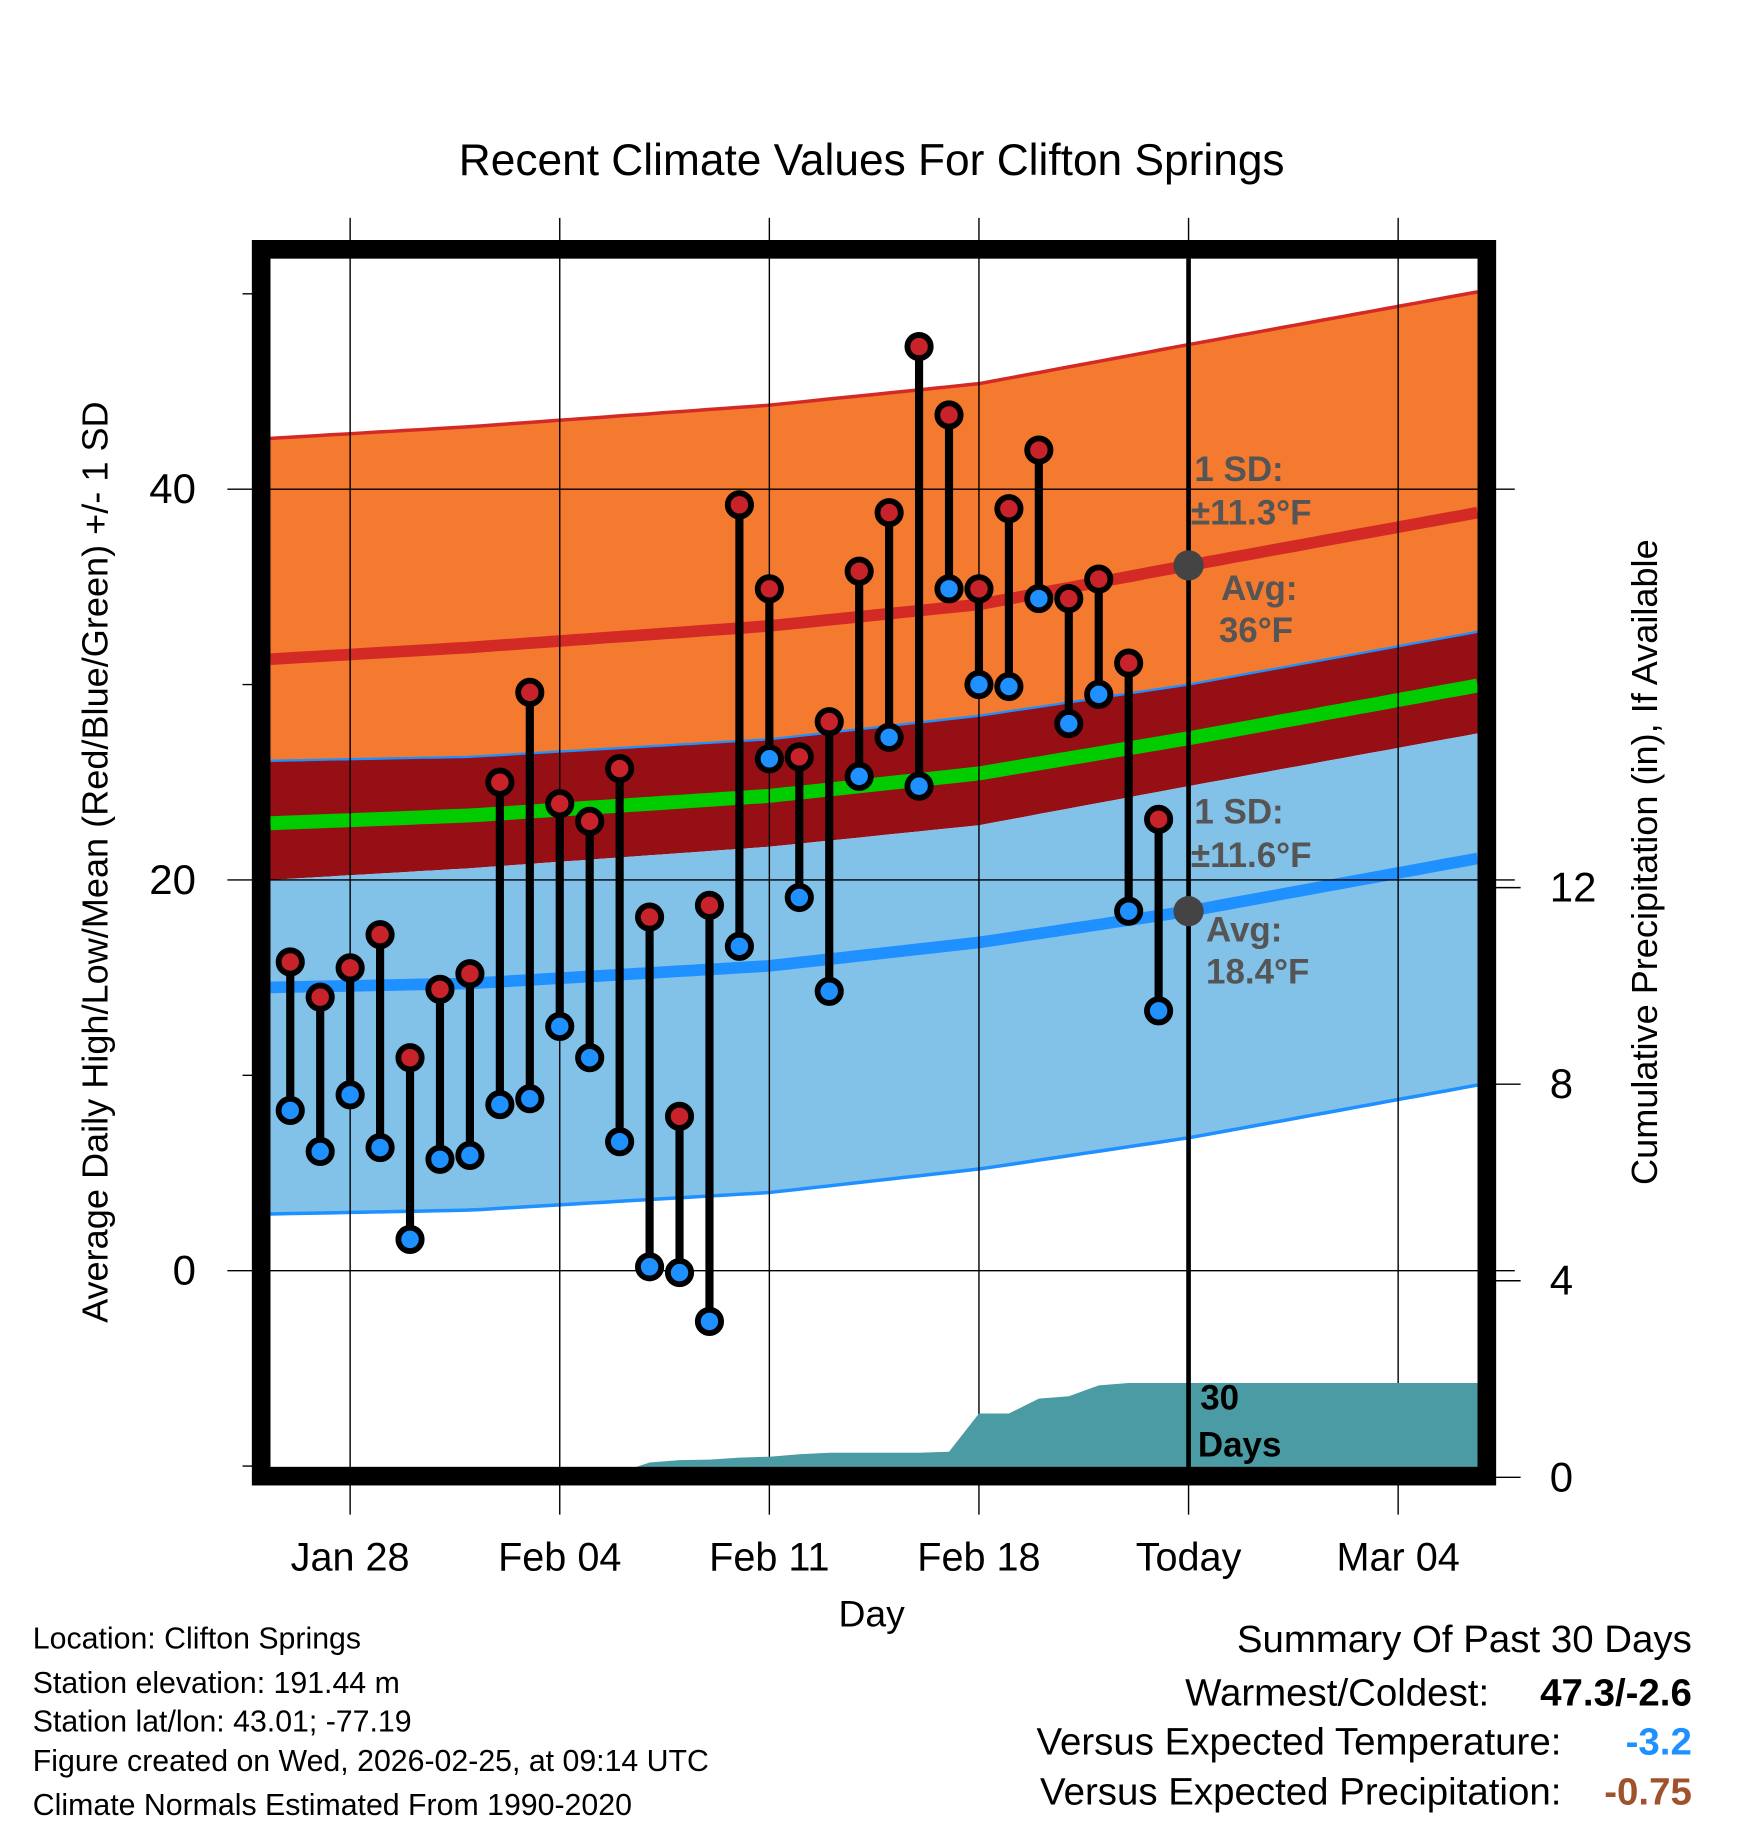 This screenshot has width=1748, height=1828. Describe the element at coordinates (1188, 565) in the screenshot. I see `today-normal-high-marker` at that location.